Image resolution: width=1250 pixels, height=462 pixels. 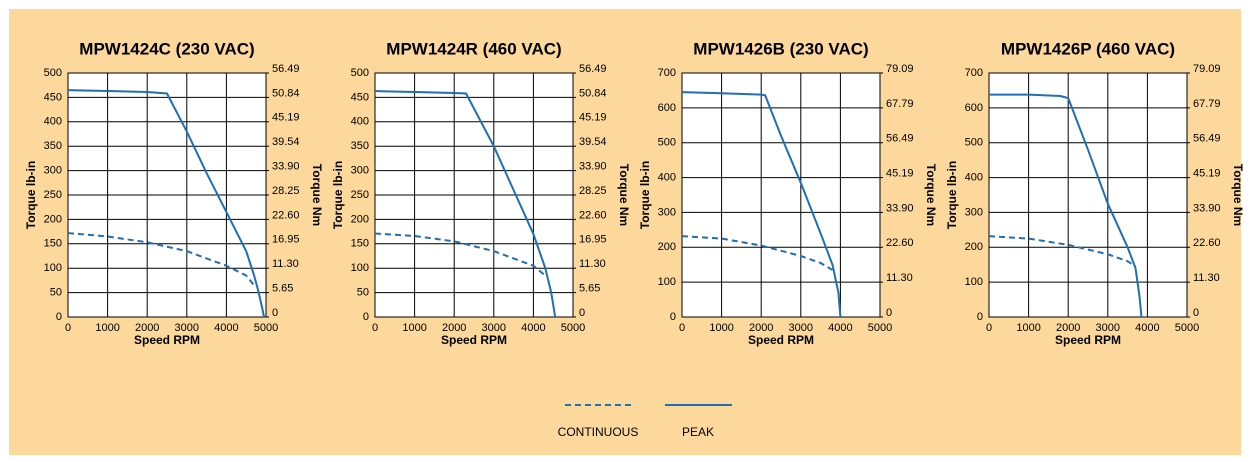 I want to click on legend-label: CONTINUOUS, so click(x=598, y=432).